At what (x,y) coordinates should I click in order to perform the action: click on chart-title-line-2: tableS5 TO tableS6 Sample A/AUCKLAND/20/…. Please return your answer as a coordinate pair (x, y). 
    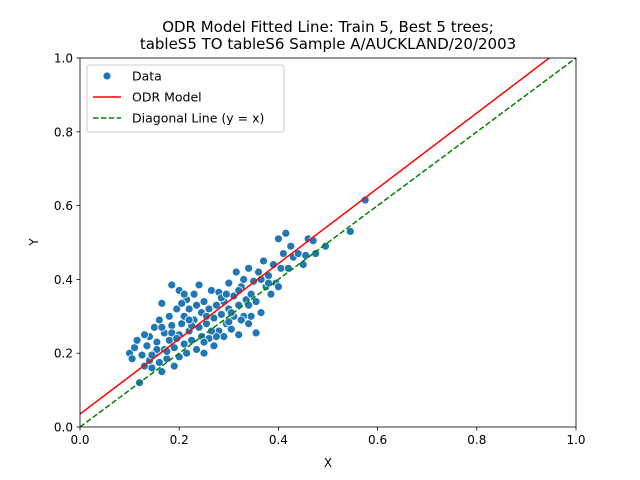
    Looking at the image, I should click on (328, 44).